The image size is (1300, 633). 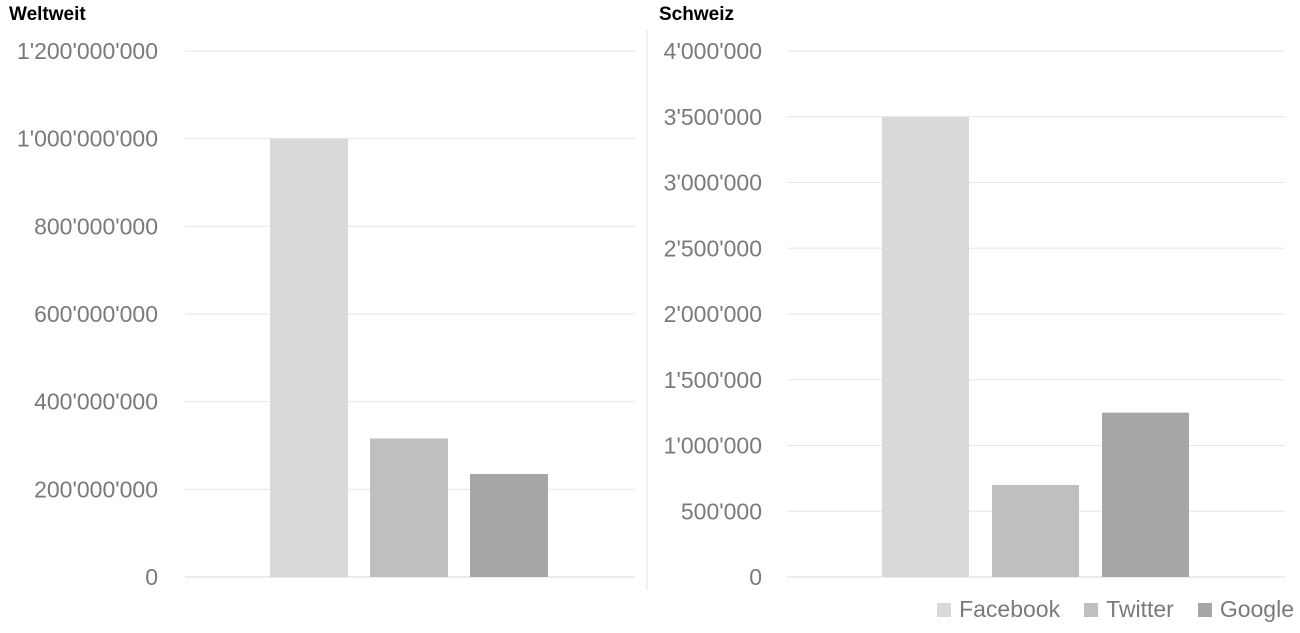 I want to click on y-tick-label-weltweit-2: 400'000'000, so click(x=96, y=402).